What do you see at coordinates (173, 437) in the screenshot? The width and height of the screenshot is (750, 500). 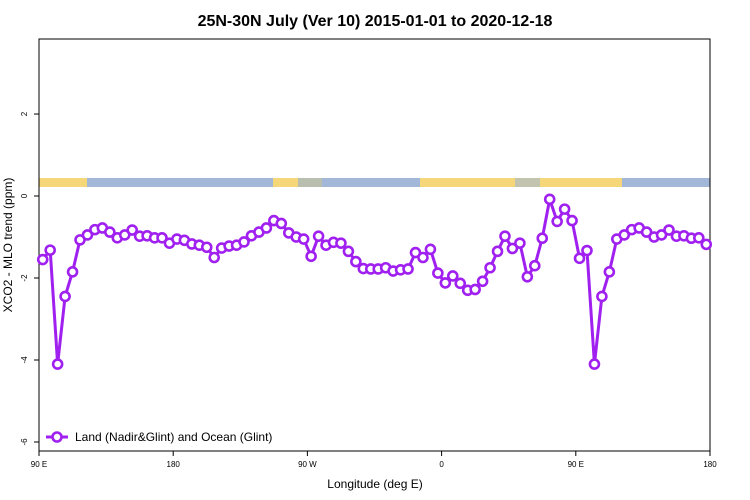 I see `legend-label: Land (Nadir&Glint) and Ocean (Glint)` at bounding box center [173, 437].